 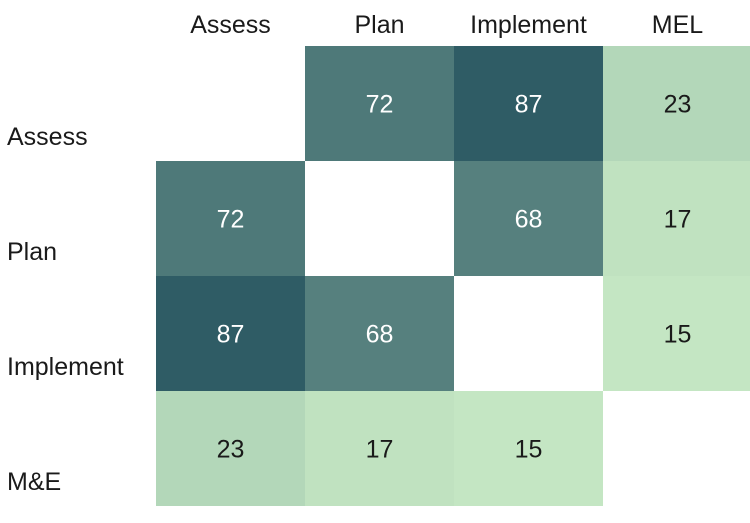 I want to click on heatmap-cell-assess-implement, so click(x=528, y=103).